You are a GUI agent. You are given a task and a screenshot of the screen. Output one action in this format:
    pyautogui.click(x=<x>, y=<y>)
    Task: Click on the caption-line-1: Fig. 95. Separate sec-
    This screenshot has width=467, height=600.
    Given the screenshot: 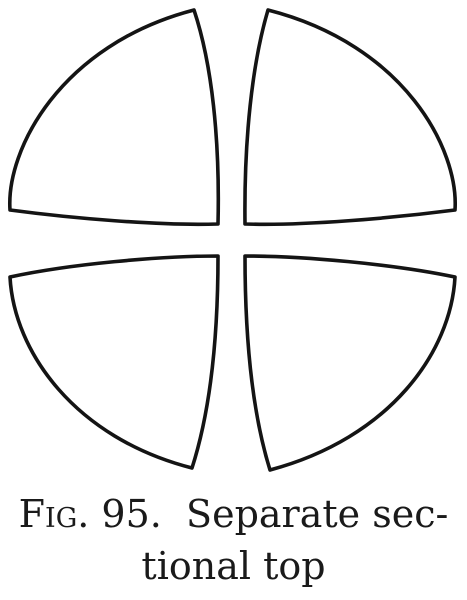 What is the action you would take?
    pyautogui.click(x=233, y=514)
    